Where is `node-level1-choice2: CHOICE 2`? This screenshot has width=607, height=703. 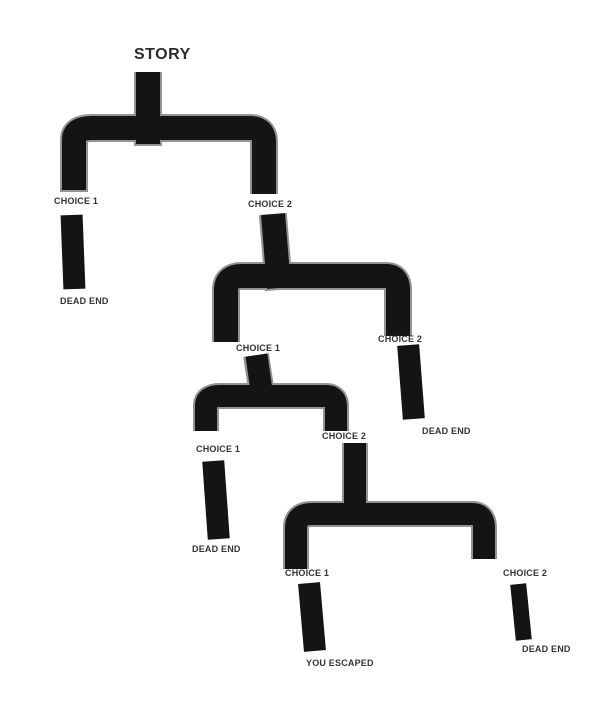
node-level1-choice2: CHOICE 2 is located at coordinates (270, 204).